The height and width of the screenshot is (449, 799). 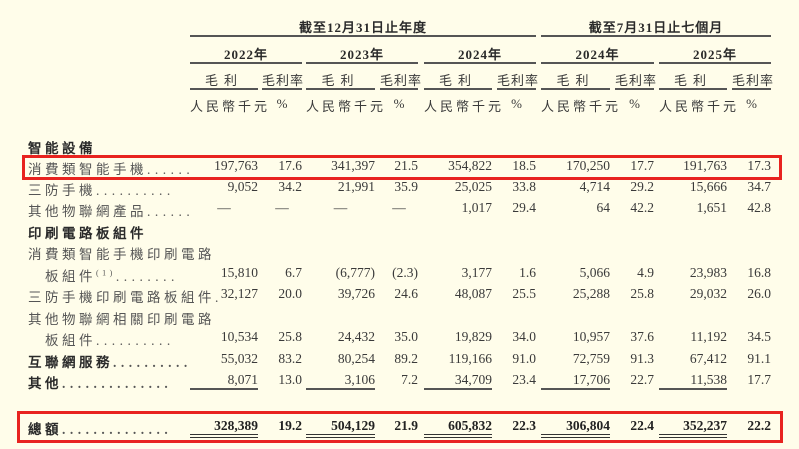 What do you see at coordinates (290, 425) in the screenshot?
I see `gross-margin-cell: 19.2` at bounding box center [290, 425].